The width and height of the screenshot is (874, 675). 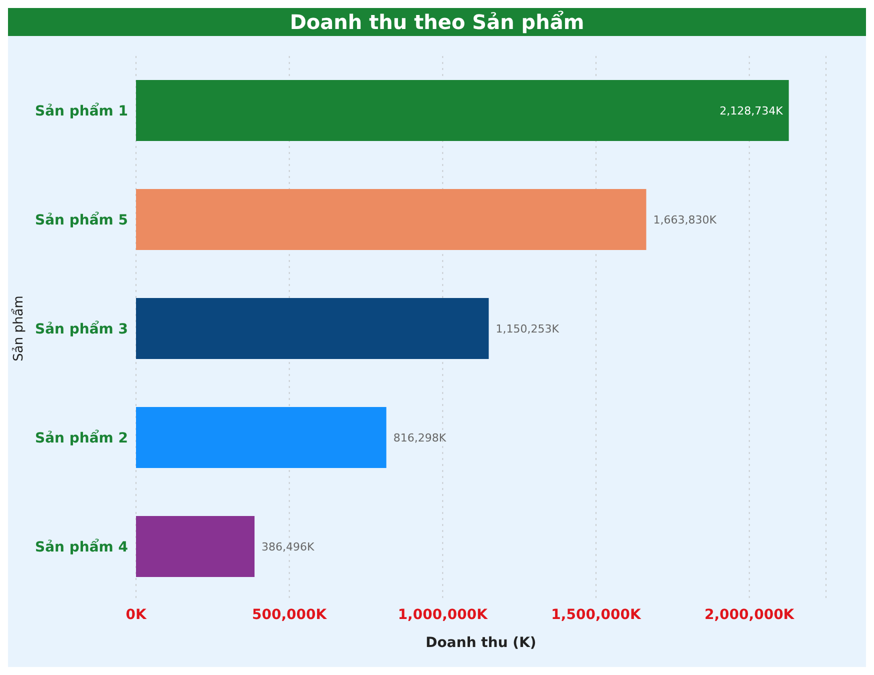 I want to click on x-tick-label: 1,500,000K, so click(x=596, y=614).